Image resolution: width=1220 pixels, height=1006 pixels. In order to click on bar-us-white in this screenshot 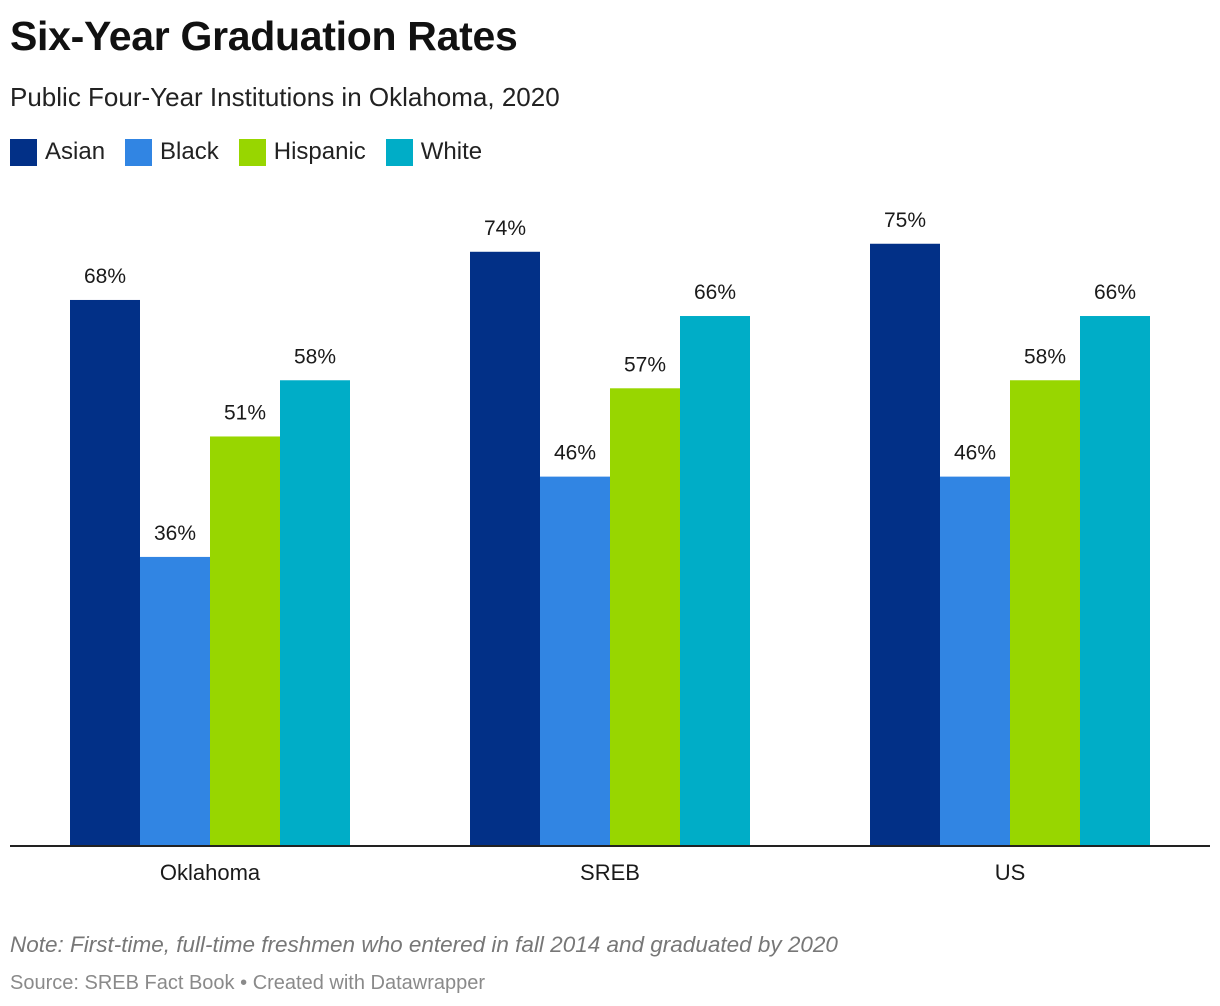, I will do `click(1115, 581)`.